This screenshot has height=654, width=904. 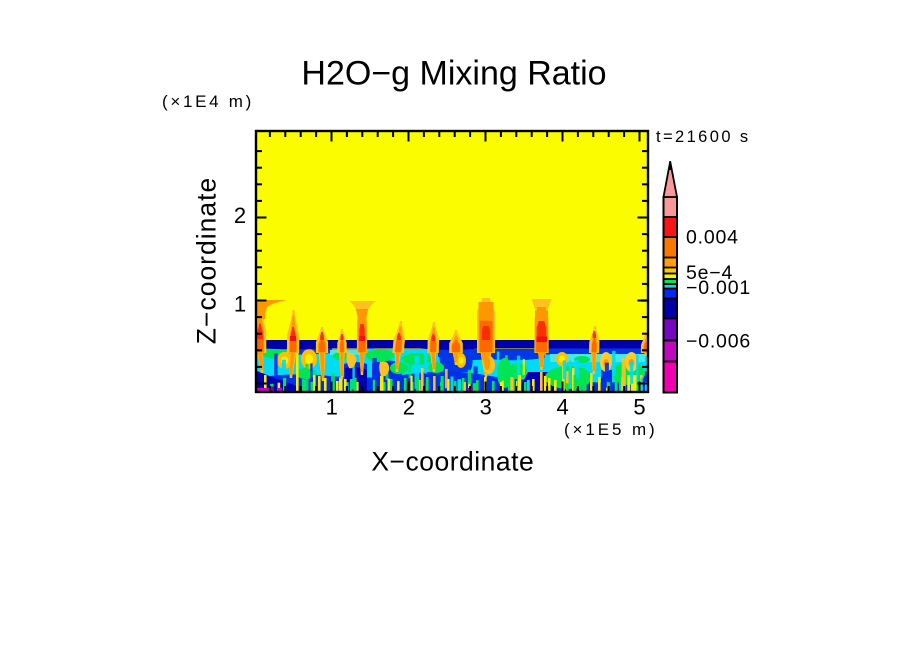 What do you see at coordinates (486, 407) in the screenshot?
I see `svg-text: 3` at bounding box center [486, 407].